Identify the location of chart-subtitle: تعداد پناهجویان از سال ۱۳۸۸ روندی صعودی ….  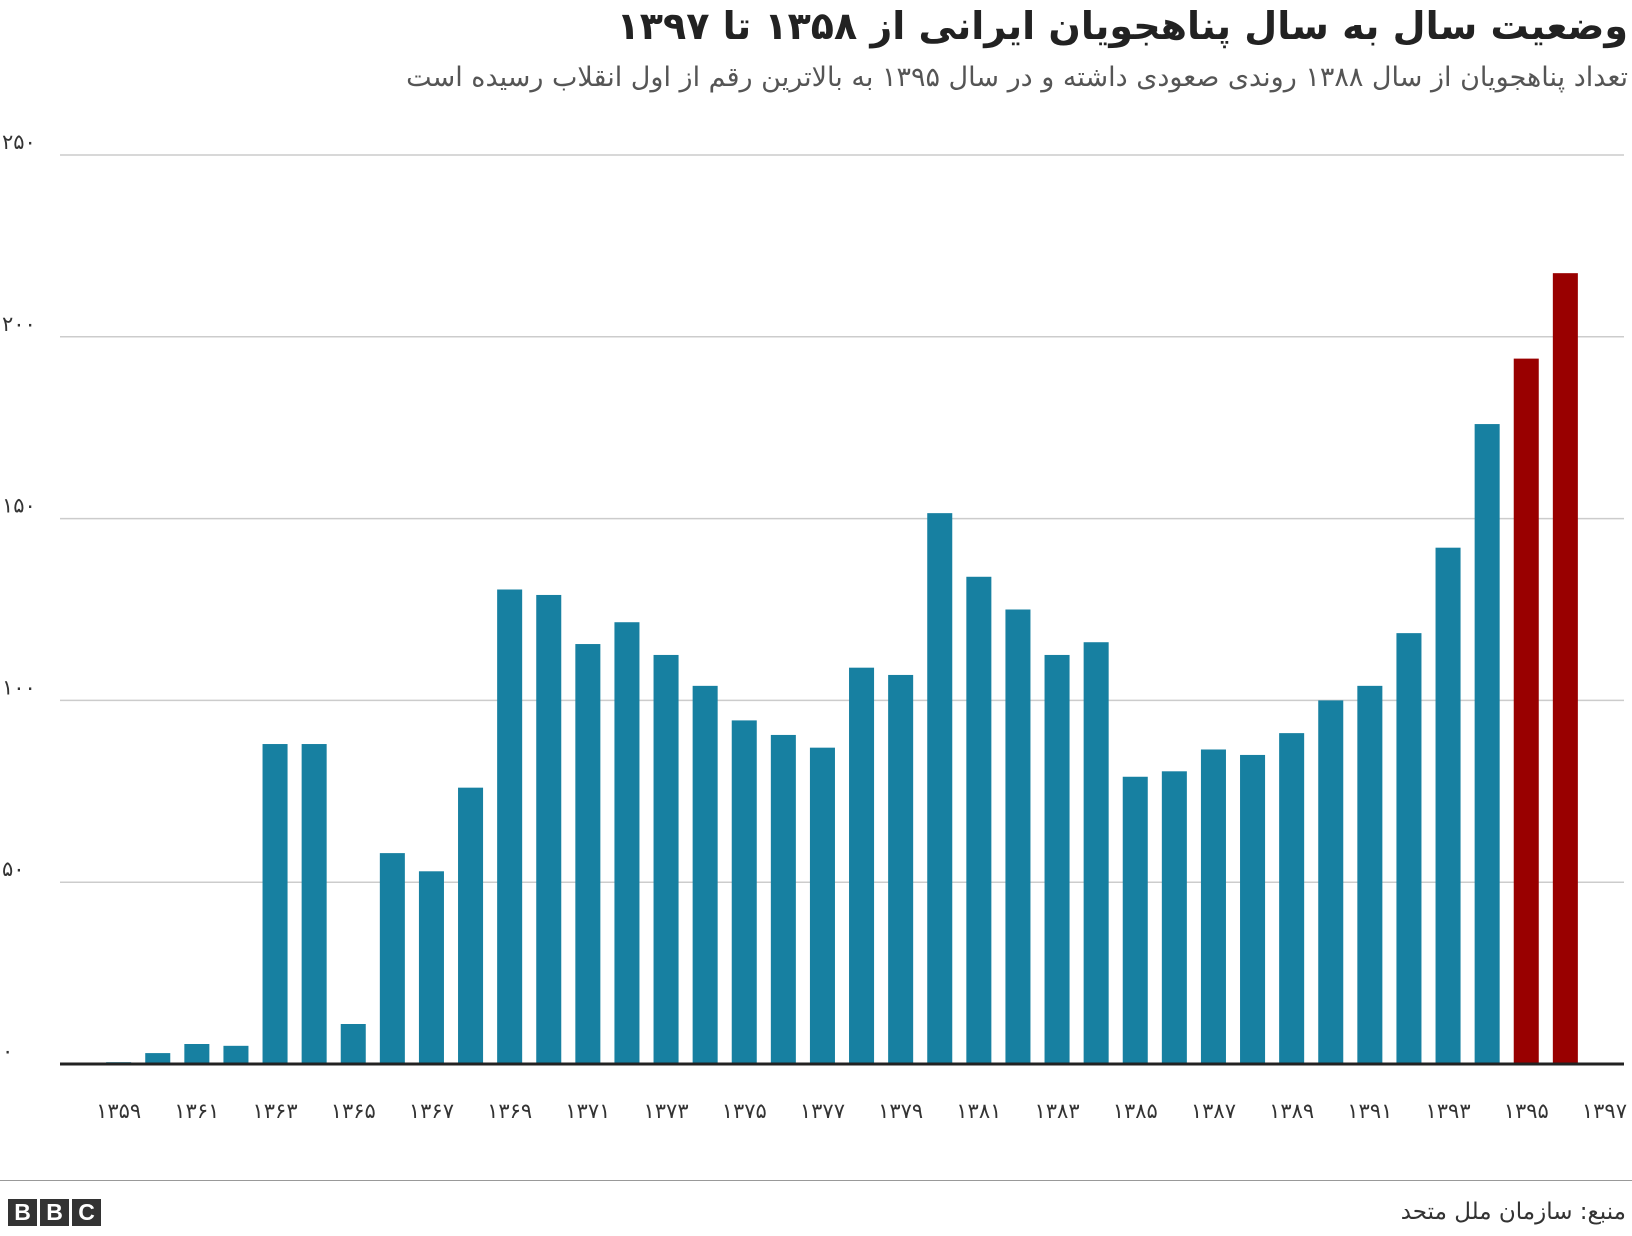
(1017, 77).